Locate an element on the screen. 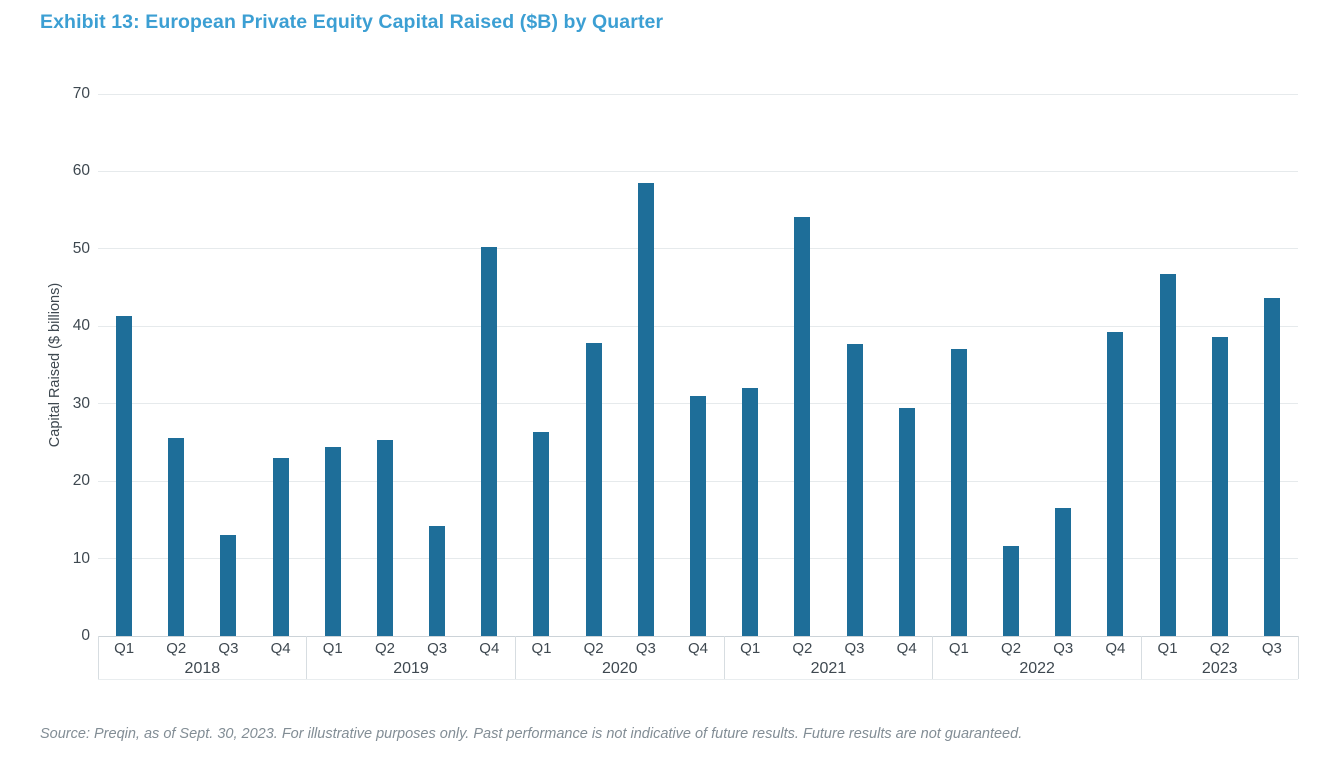  y-tick-label-10: 10 is located at coordinates (81, 558).